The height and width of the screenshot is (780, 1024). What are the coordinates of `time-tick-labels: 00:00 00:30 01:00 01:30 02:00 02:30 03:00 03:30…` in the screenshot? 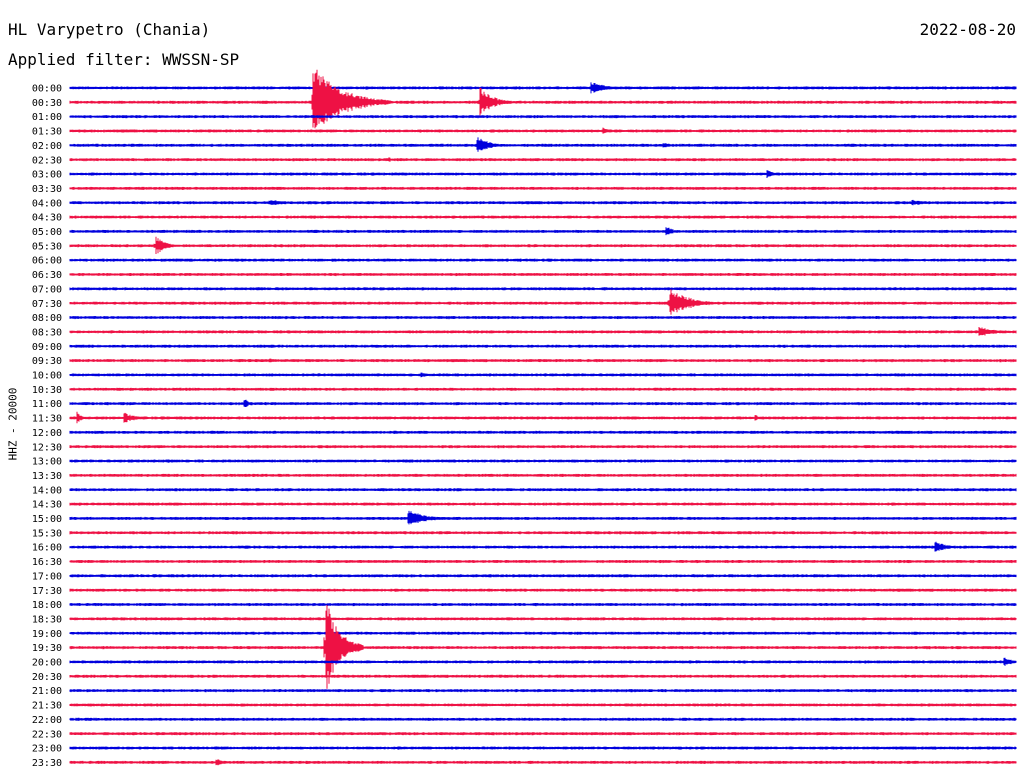 It's located at (47, 426).